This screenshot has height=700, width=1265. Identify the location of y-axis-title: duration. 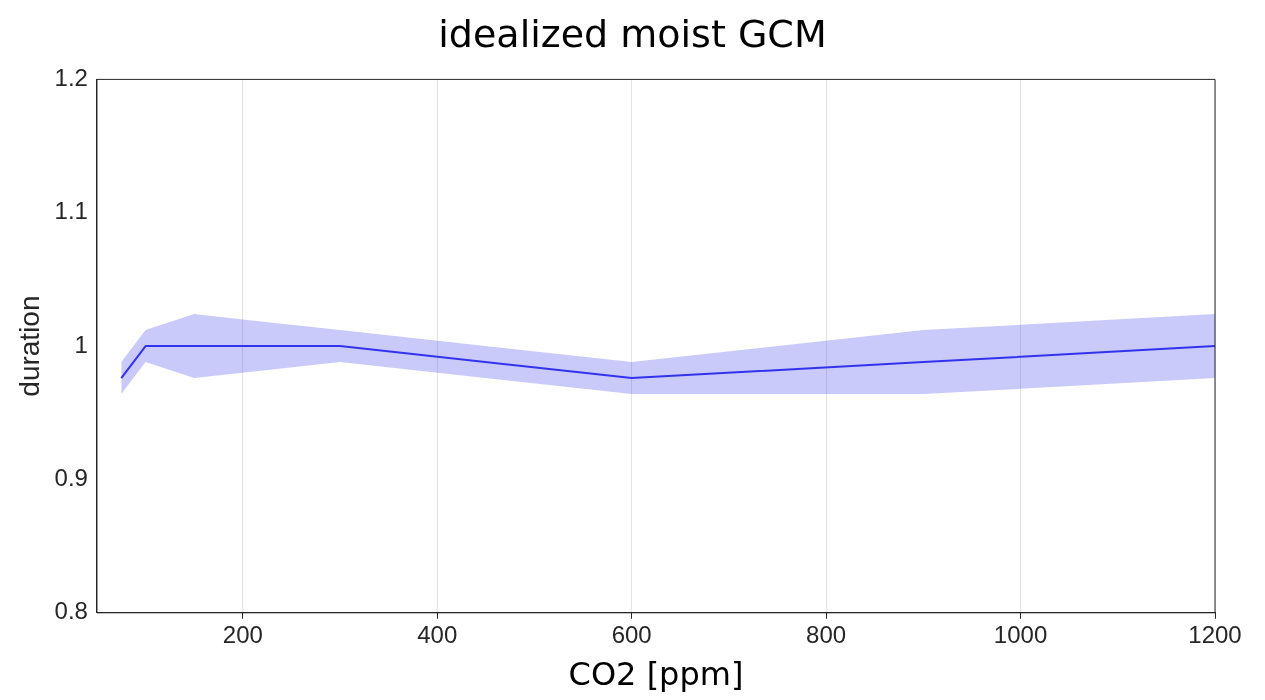
(29, 346).